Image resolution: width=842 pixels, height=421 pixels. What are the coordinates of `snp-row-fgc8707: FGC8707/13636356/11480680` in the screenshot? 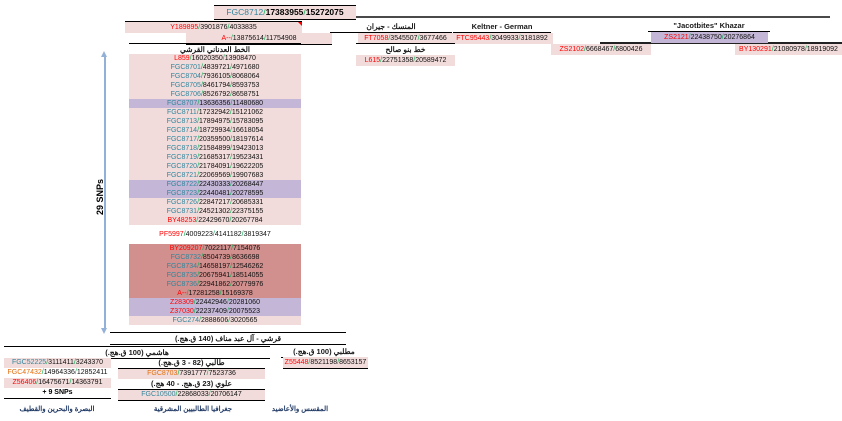 It's located at (215, 103).